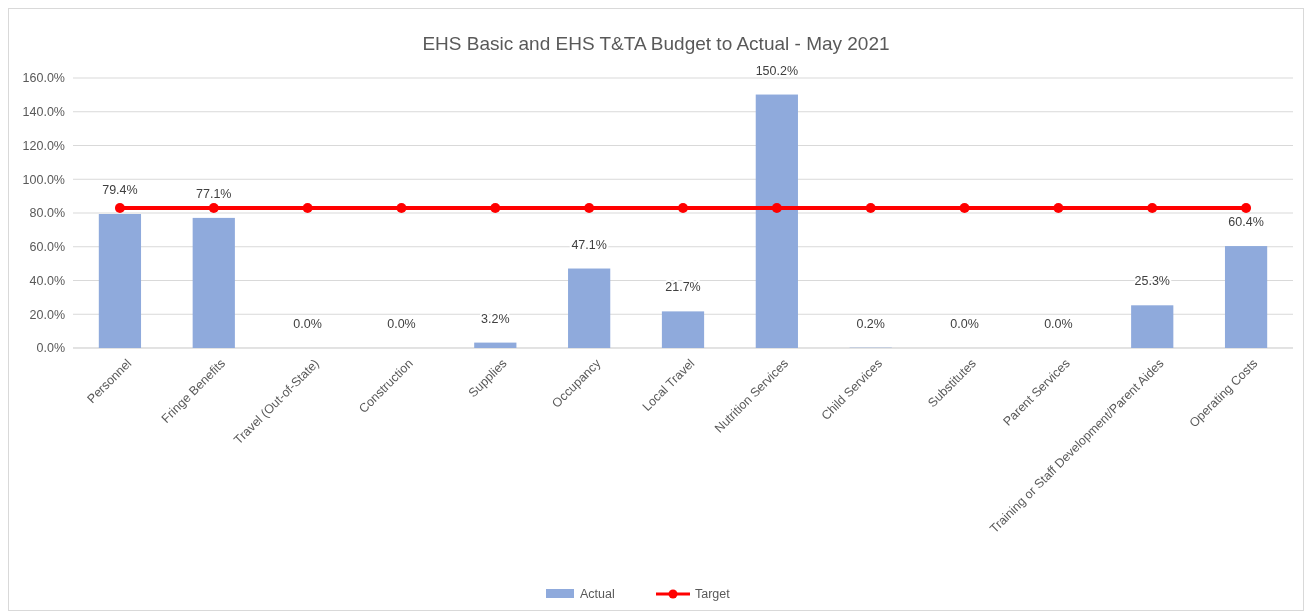  What do you see at coordinates (47, 314) in the screenshot?
I see `y-tick-label: 20.0%` at bounding box center [47, 314].